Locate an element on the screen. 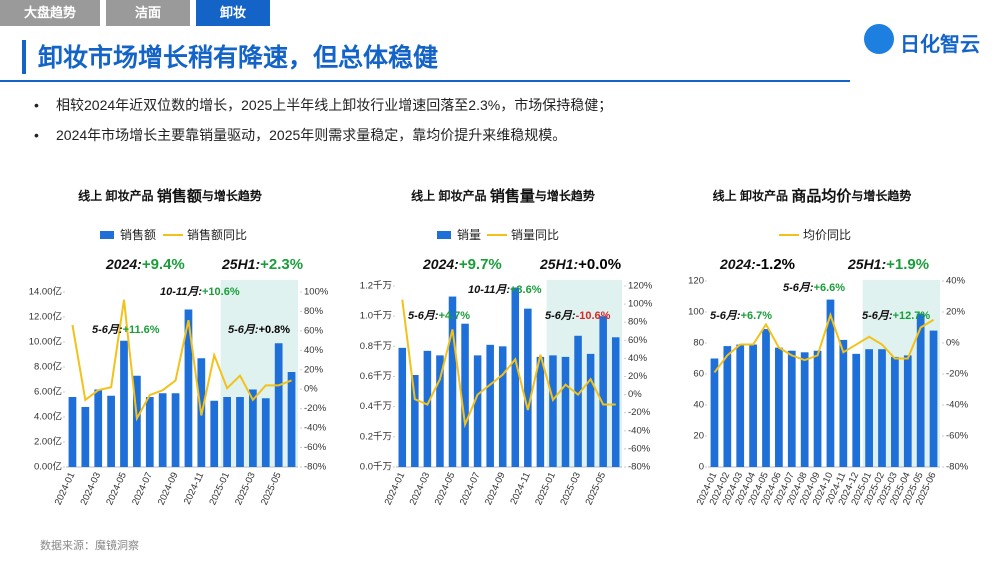 The image size is (1000, 562). annotation: 2024:+9.7% is located at coordinates (462, 264).